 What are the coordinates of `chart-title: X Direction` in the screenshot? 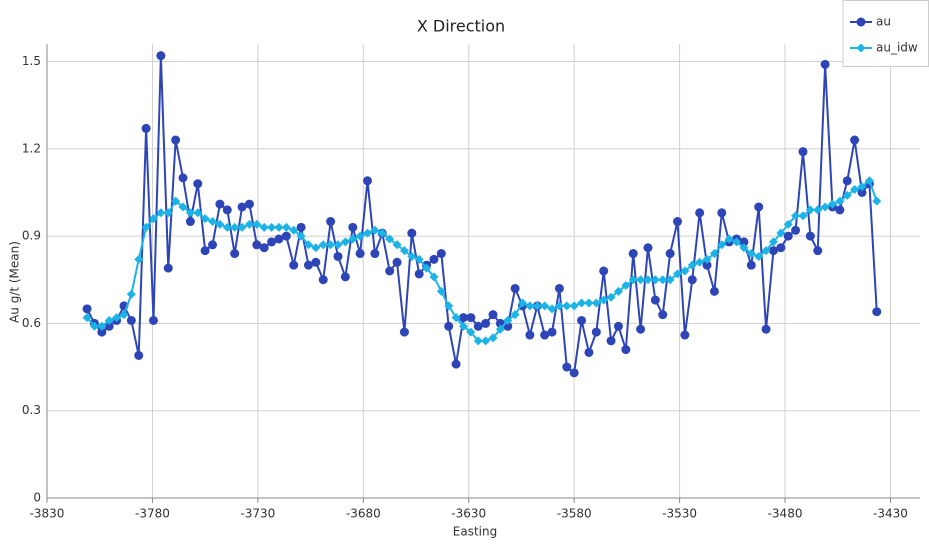 It's located at (461, 26).